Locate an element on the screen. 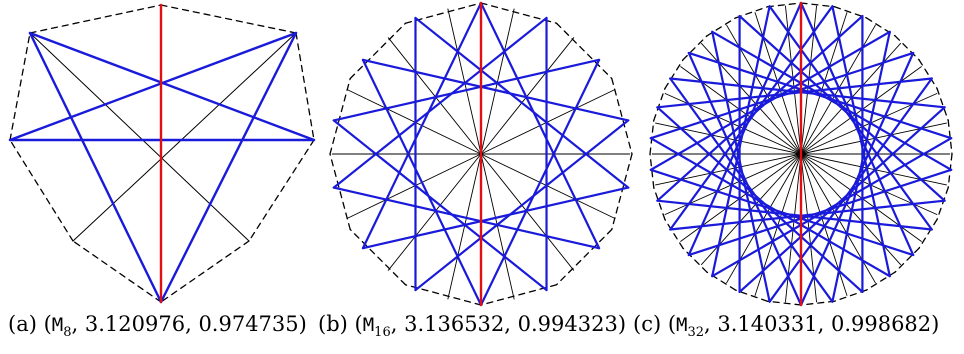 The width and height of the screenshot is (964, 354). caption-b-value-1: 3.136532 is located at coordinates (454, 324).